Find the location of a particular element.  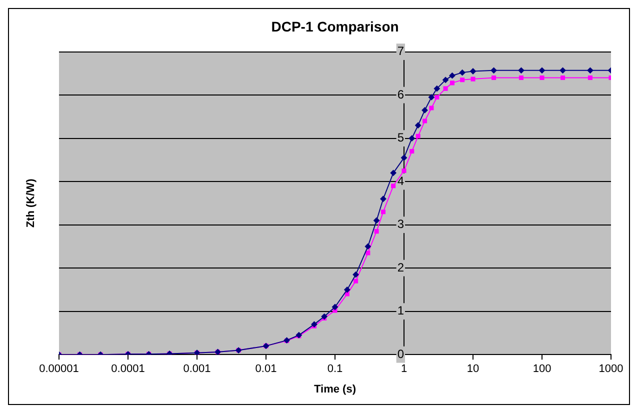

x-axis-title: Time (s) is located at coordinates (335, 389).